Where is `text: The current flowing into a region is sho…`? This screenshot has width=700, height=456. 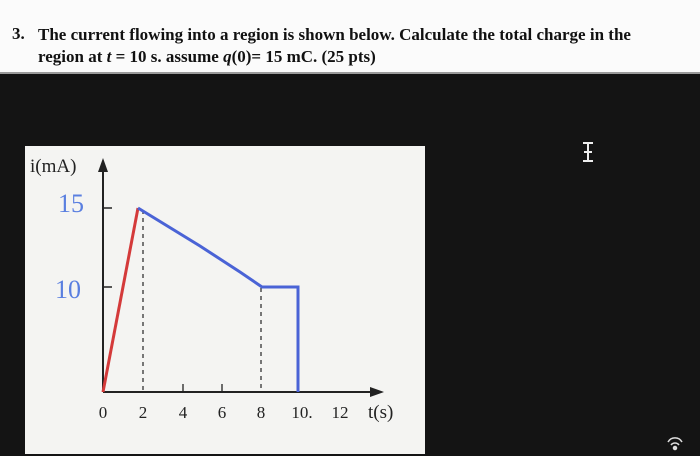
text: The current flowing into a region is sho… is located at coordinates (334, 45).